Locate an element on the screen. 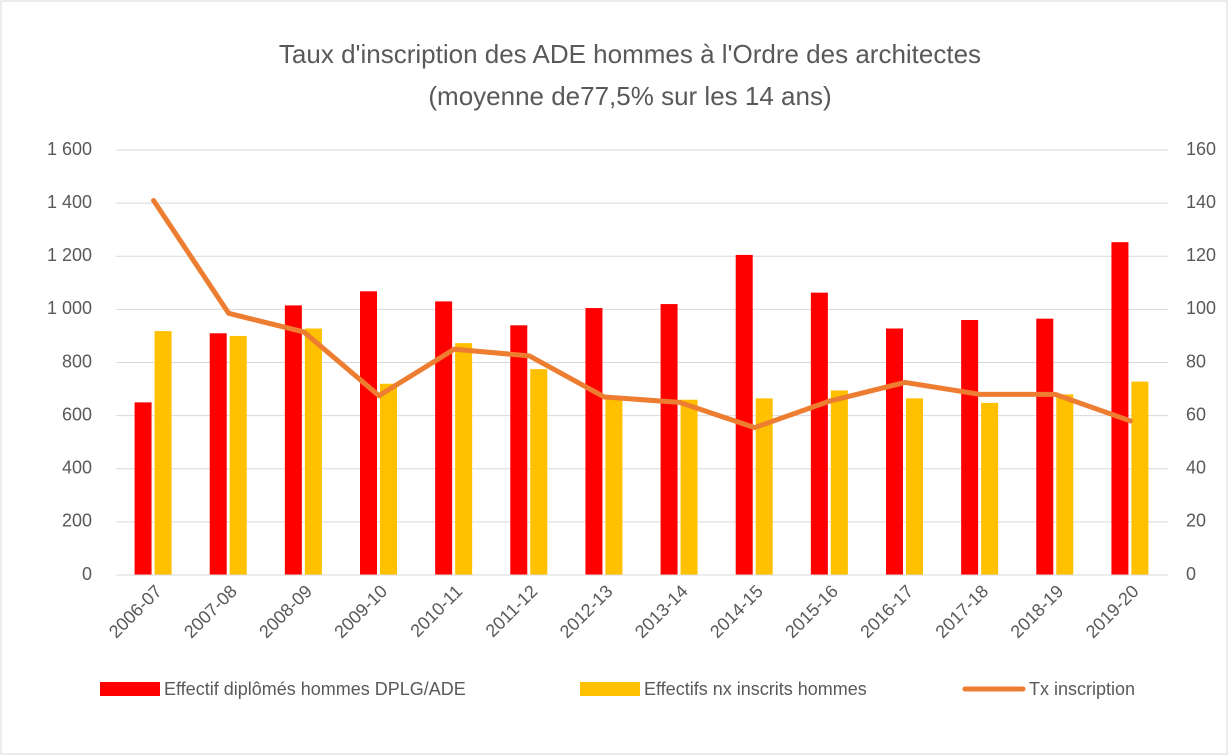 The height and width of the screenshot is (755, 1228). y2-tick-label: 60 is located at coordinates (1196, 414).